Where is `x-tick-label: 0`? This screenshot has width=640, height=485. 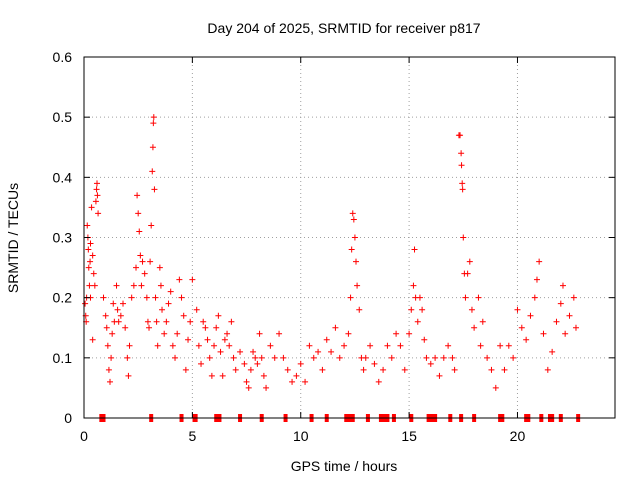
x-tick-label: 0 is located at coordinates (84, 436).